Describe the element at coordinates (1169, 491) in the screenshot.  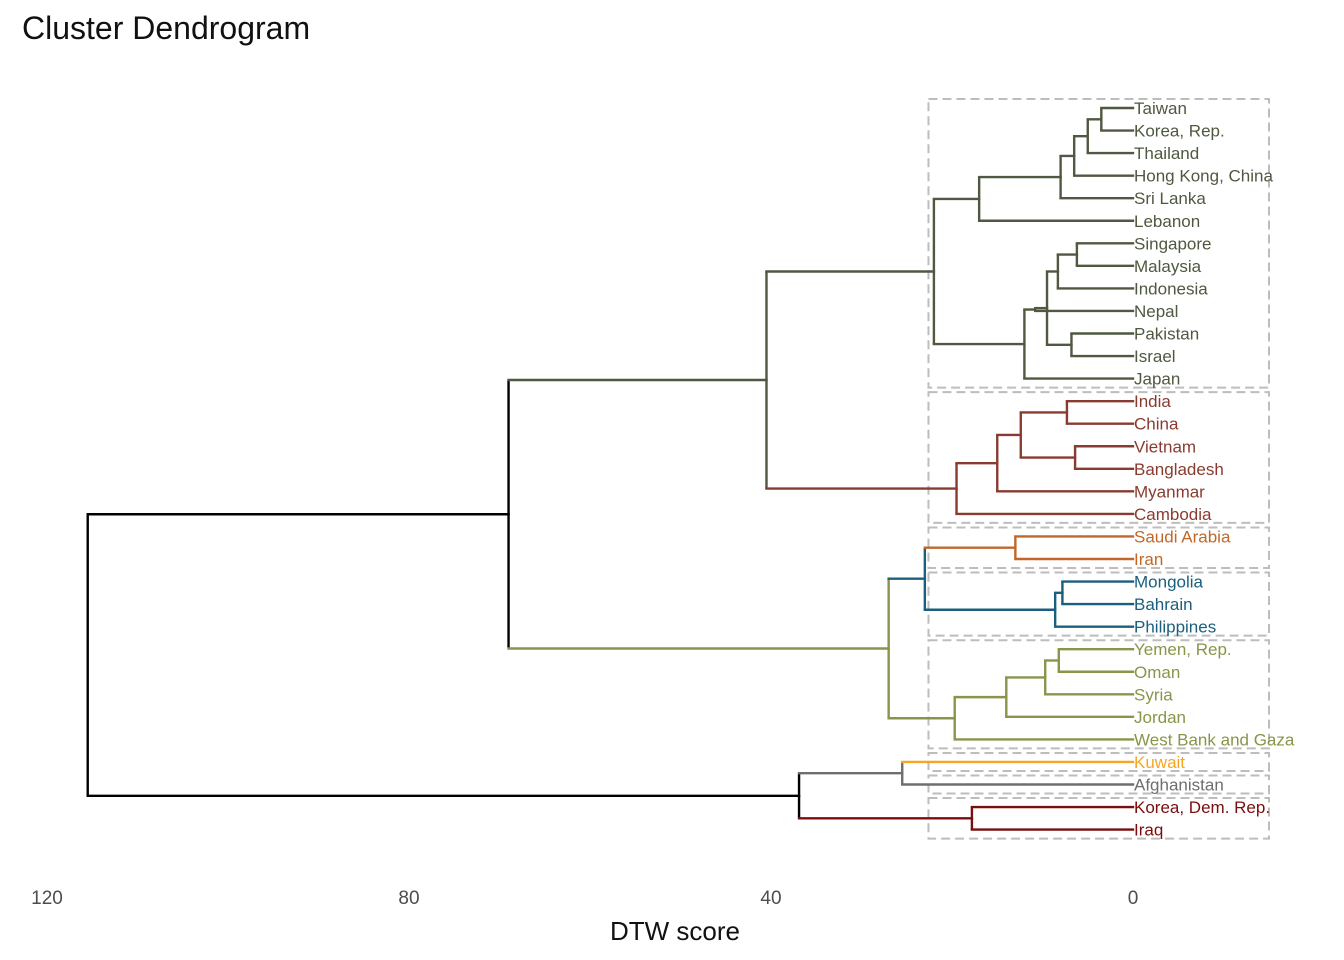
I see `leaf-label: Myanmar` at that location.